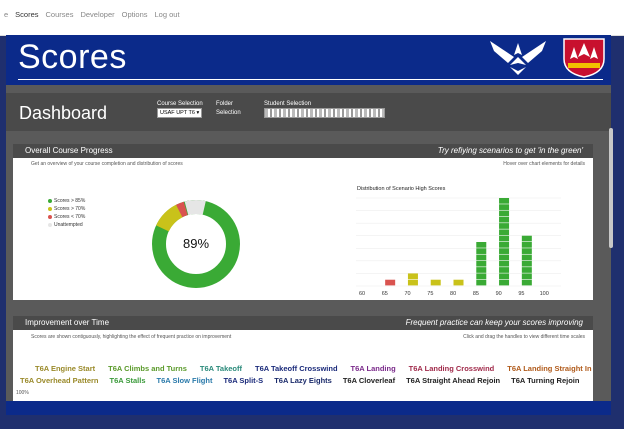 The image size is (624, 429). Describe the element at coordinates (451, 368) in the screenshot. I see `scenario-legend-item: T6A Landing Crosswind` at that location.